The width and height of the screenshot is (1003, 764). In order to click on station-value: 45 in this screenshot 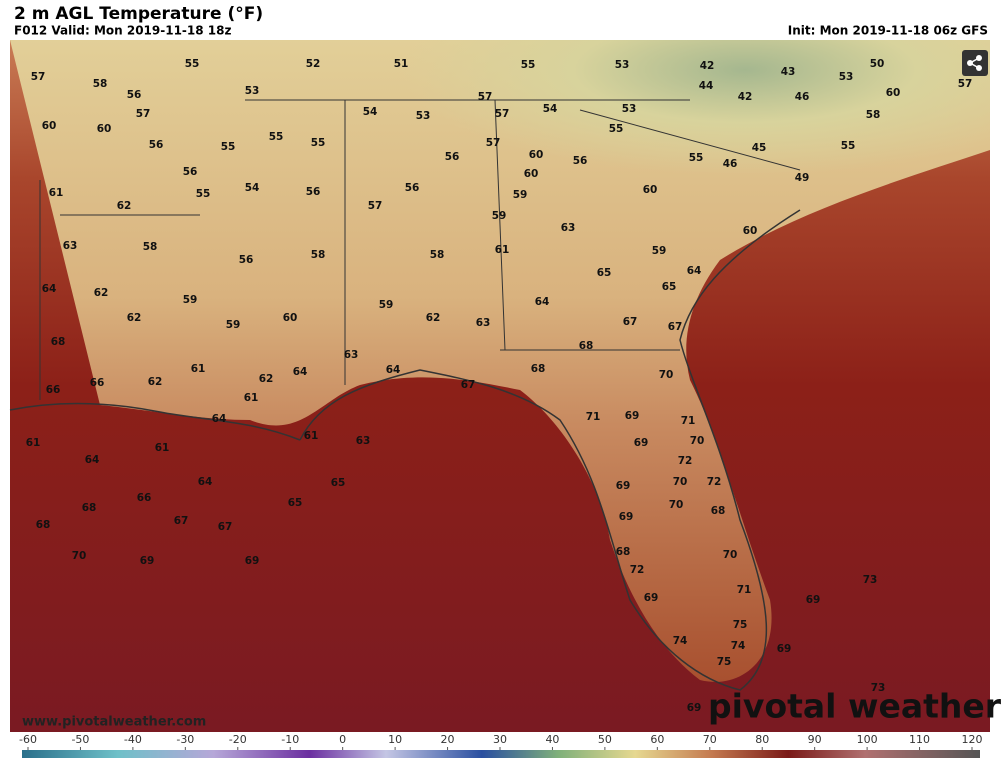, I will do `click(759, 148)`.